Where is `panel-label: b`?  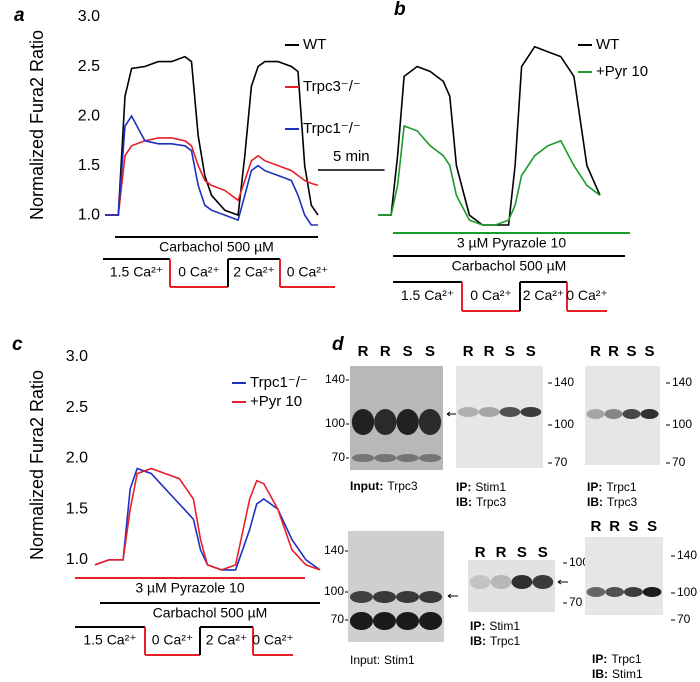 panel-label: b is located at coordinates (400, 10).